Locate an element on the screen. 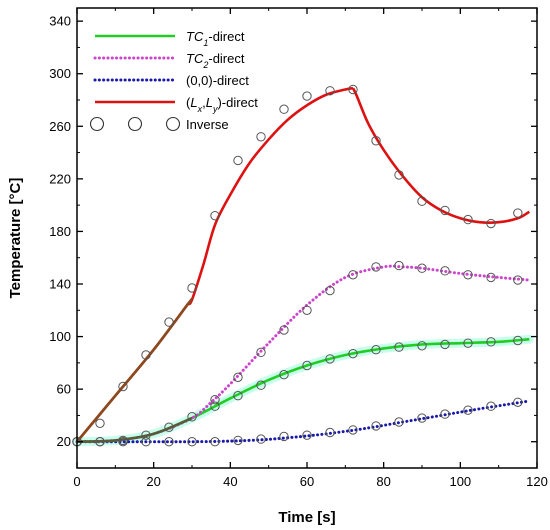 The image size is (550, 530). y-tick-label: 20 is located at coordinates (64, 441).